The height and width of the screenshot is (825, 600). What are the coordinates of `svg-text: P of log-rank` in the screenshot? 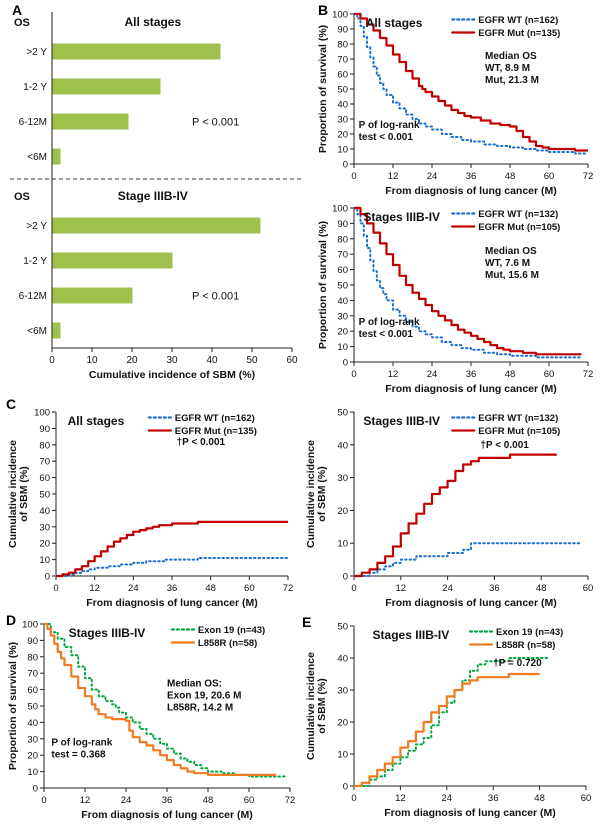 It's located at (389, 125).